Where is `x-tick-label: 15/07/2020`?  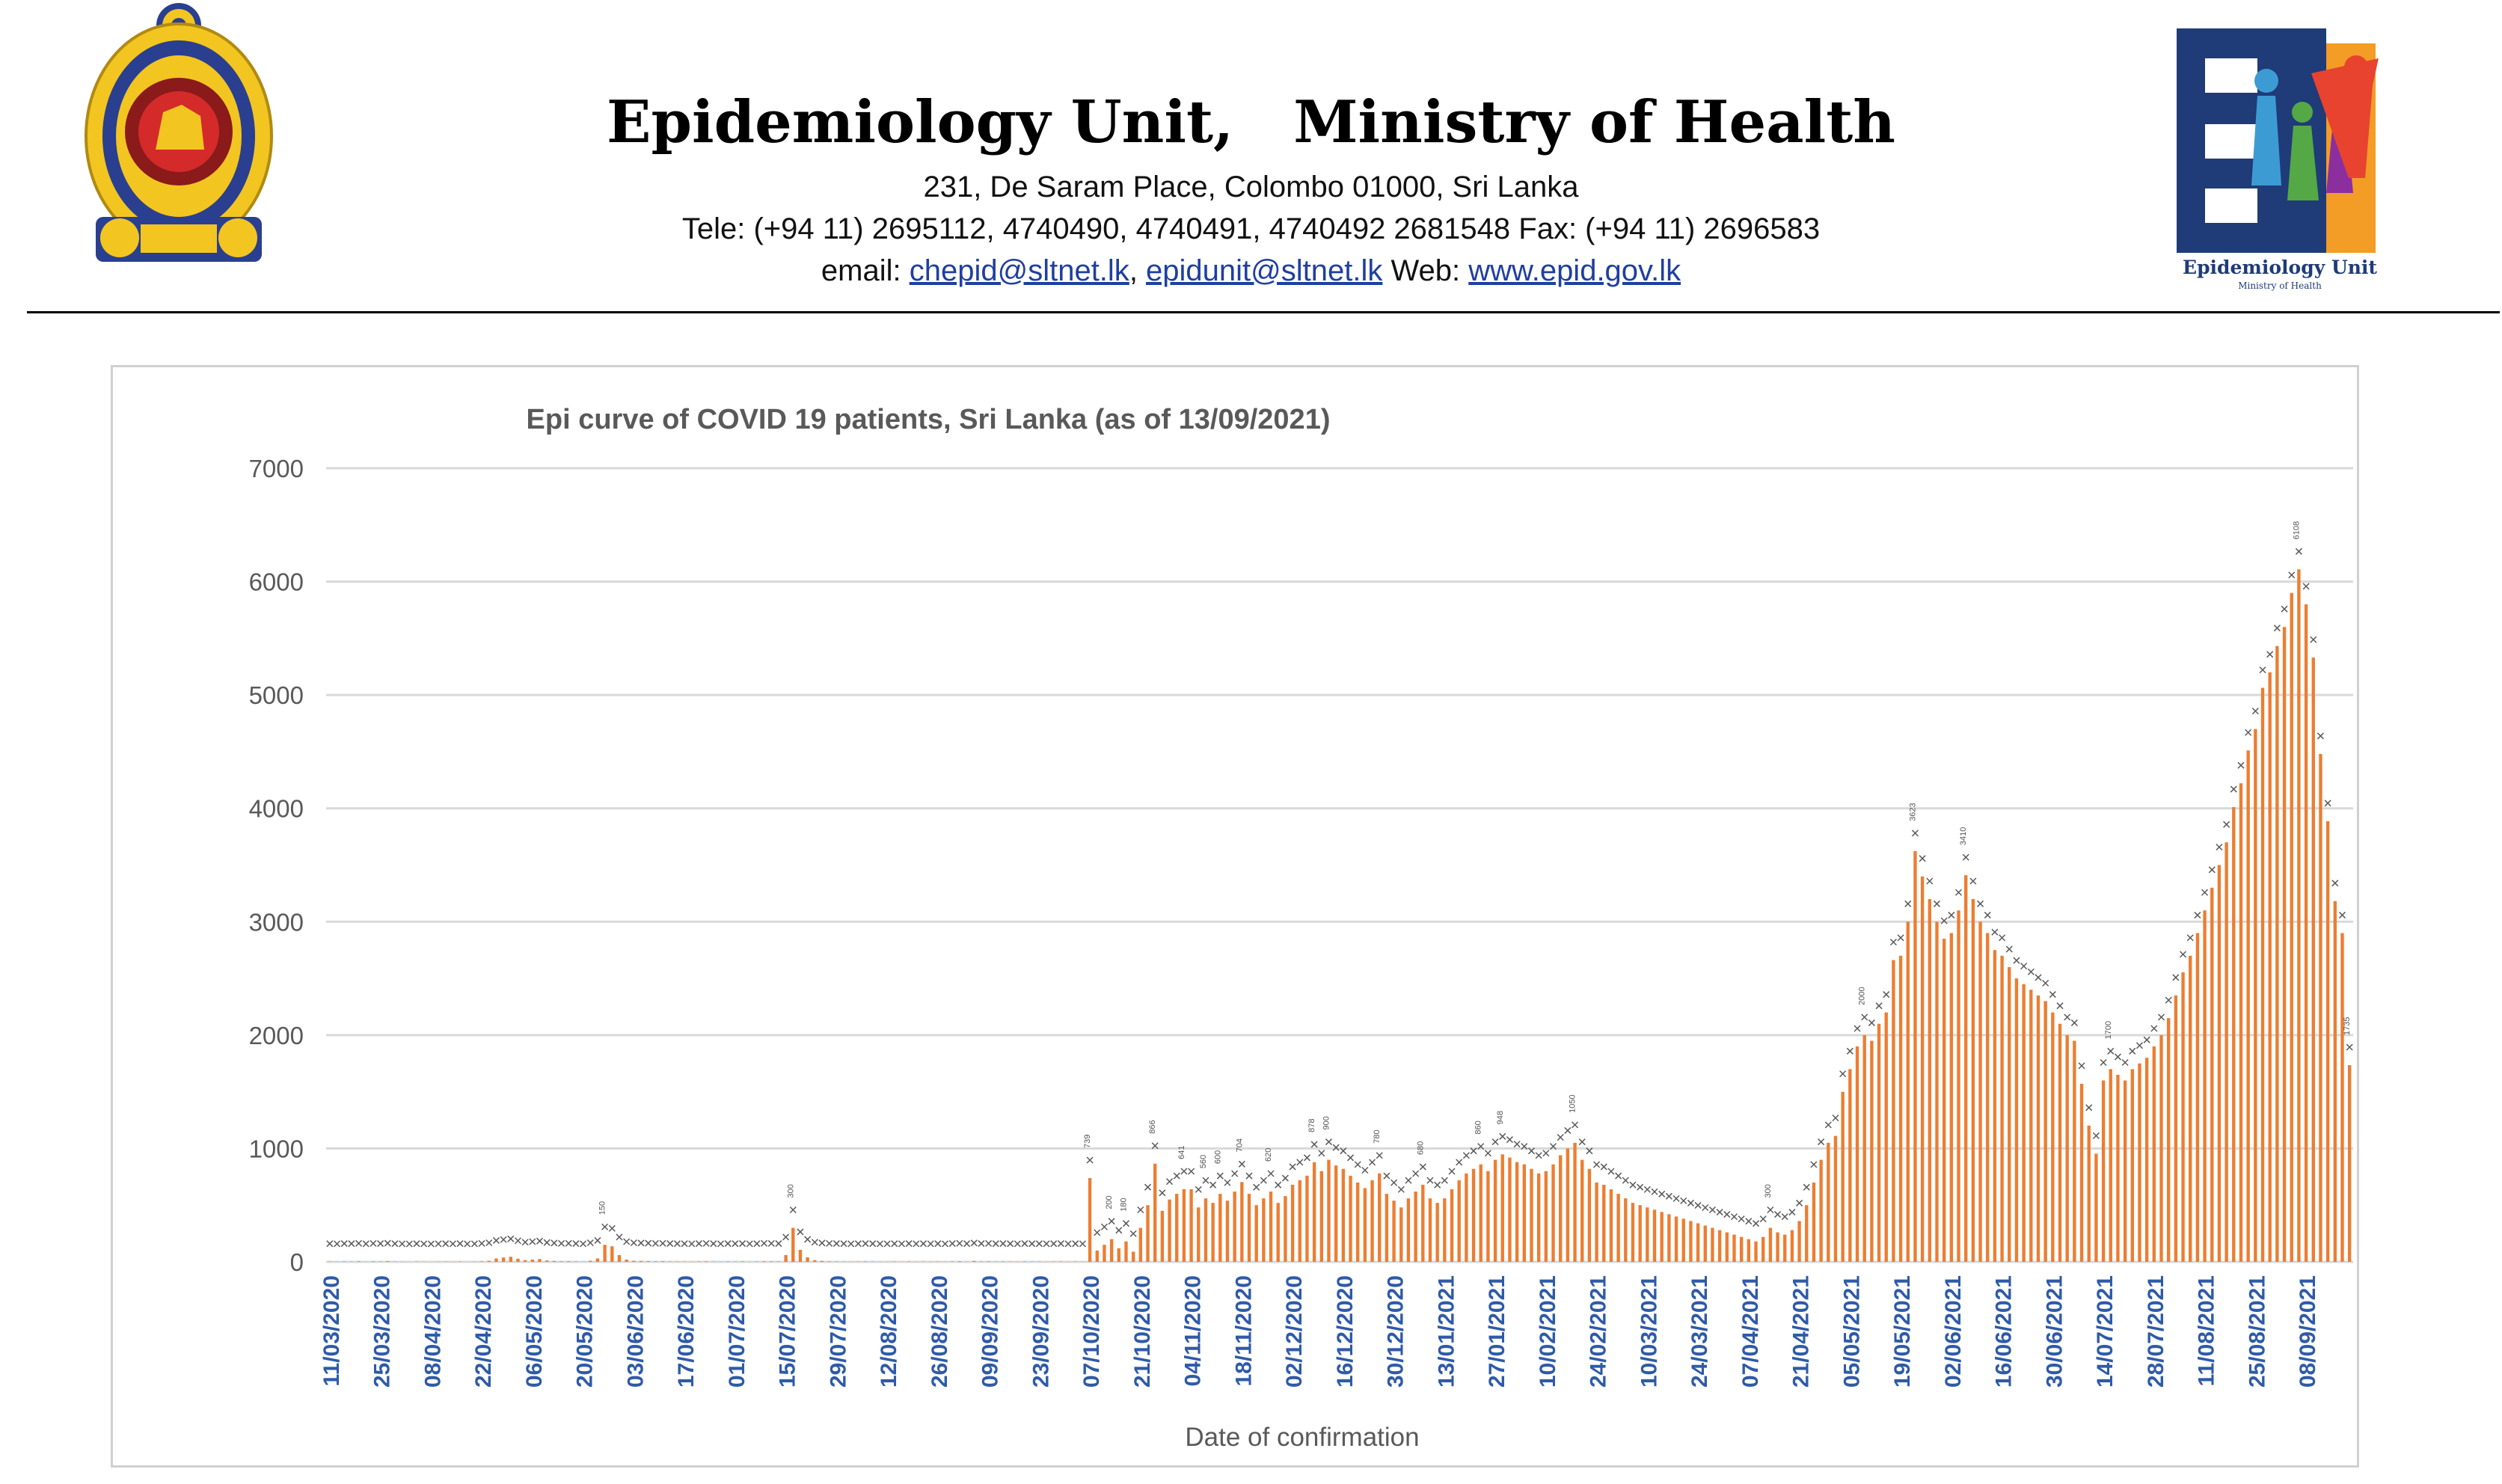
x-tick-label: 15/07/2020 is located at coordinates (788, 1331).